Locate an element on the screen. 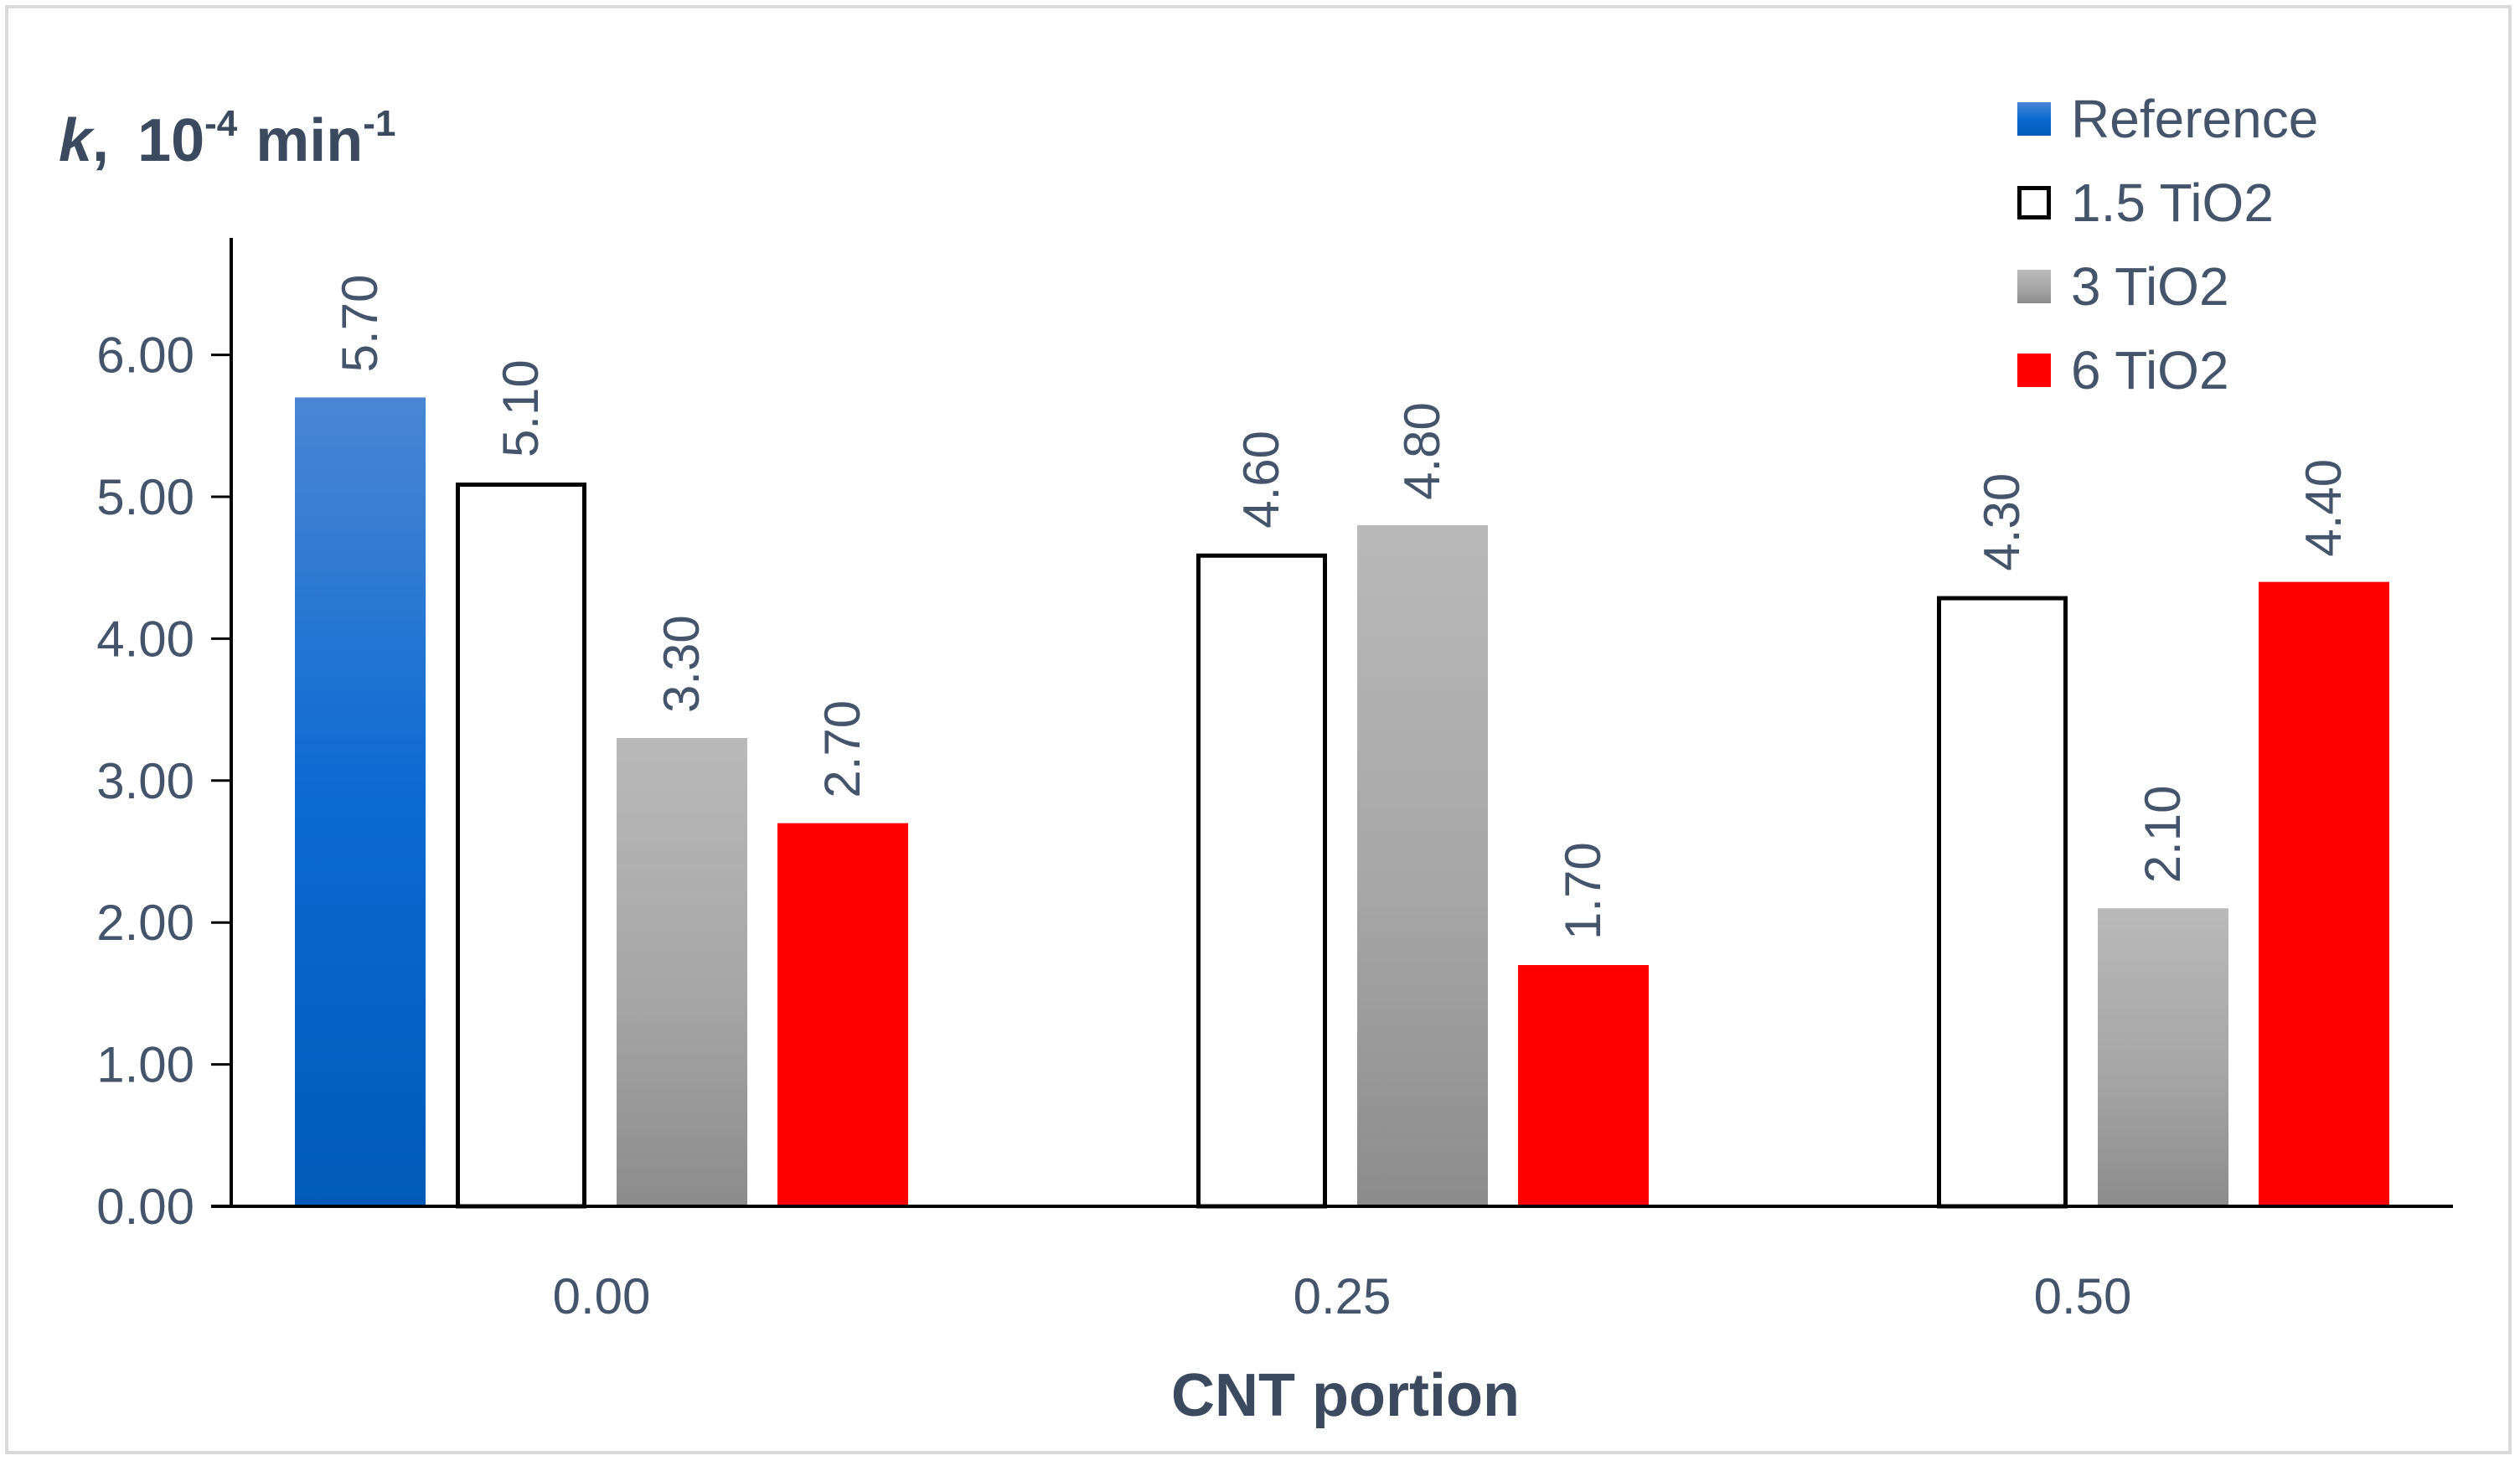 Image resolution: width=2520 pixels, height=1466 pixels. bar-data-label: 5.10 is located at coordinates (521, 408).